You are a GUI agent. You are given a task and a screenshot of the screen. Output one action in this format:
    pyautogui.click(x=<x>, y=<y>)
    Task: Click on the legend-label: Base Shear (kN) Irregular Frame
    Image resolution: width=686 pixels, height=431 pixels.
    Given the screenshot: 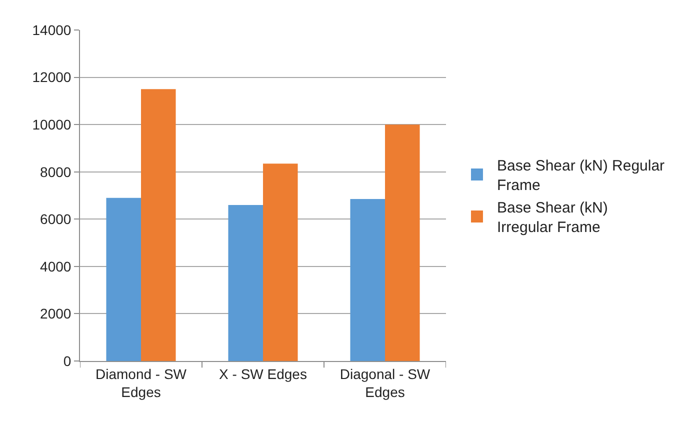 What is the action you would take?
    pyautogui.click(x=552, y=218)
    